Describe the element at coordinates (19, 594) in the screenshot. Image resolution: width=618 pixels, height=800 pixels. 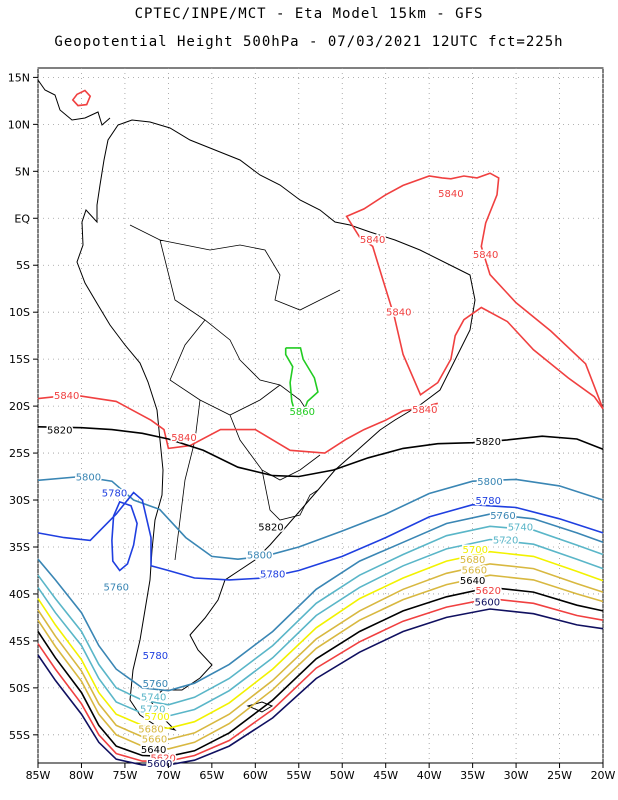
I see `y-tick-label: 40S` at that location.